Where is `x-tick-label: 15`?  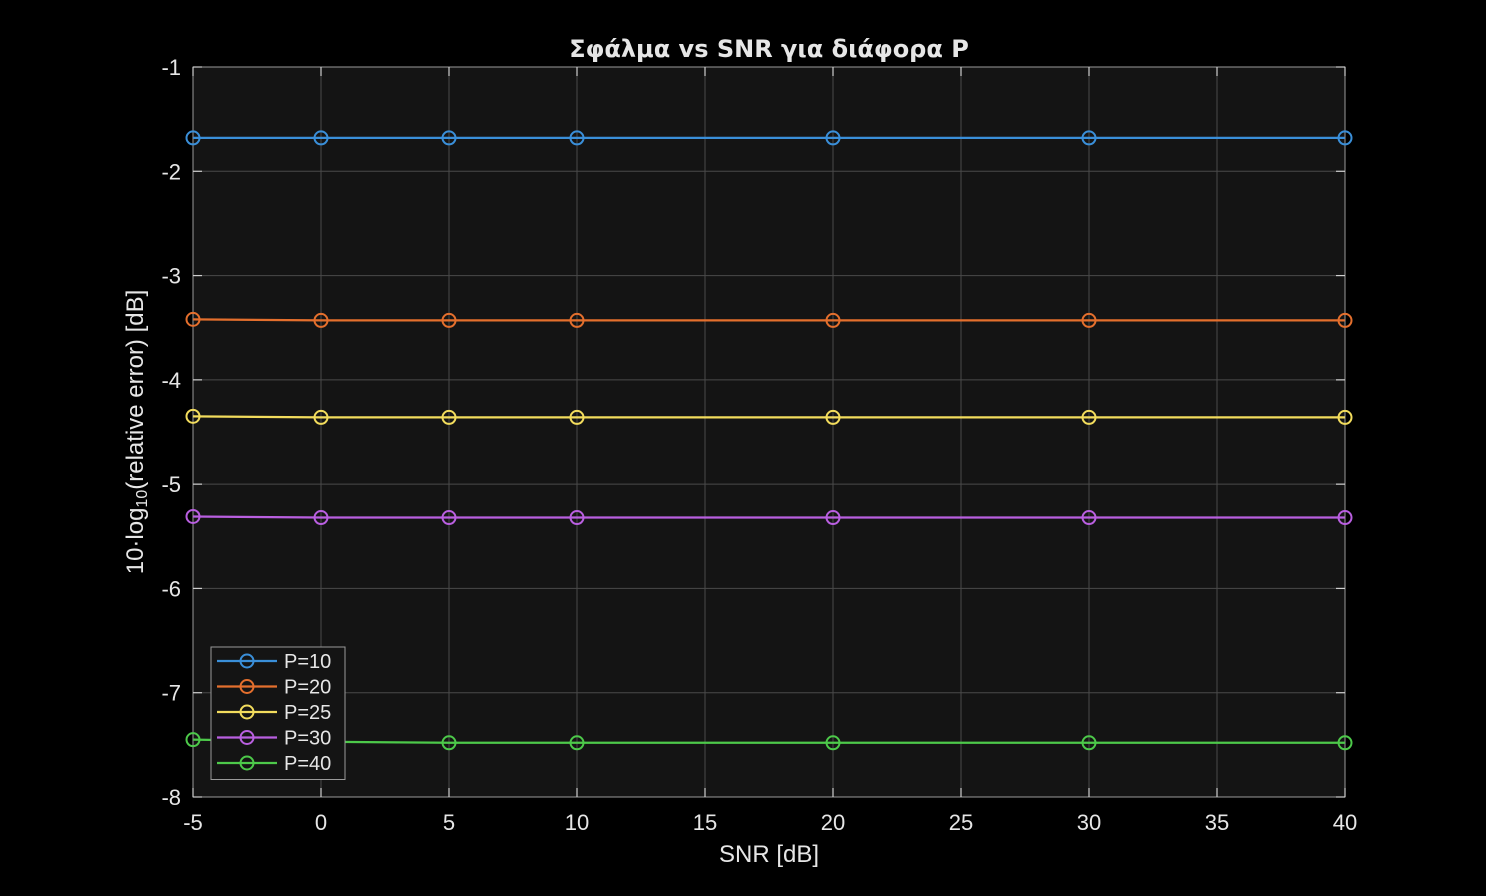
x-tick-label: 15 is located at coordinates (705, 822).